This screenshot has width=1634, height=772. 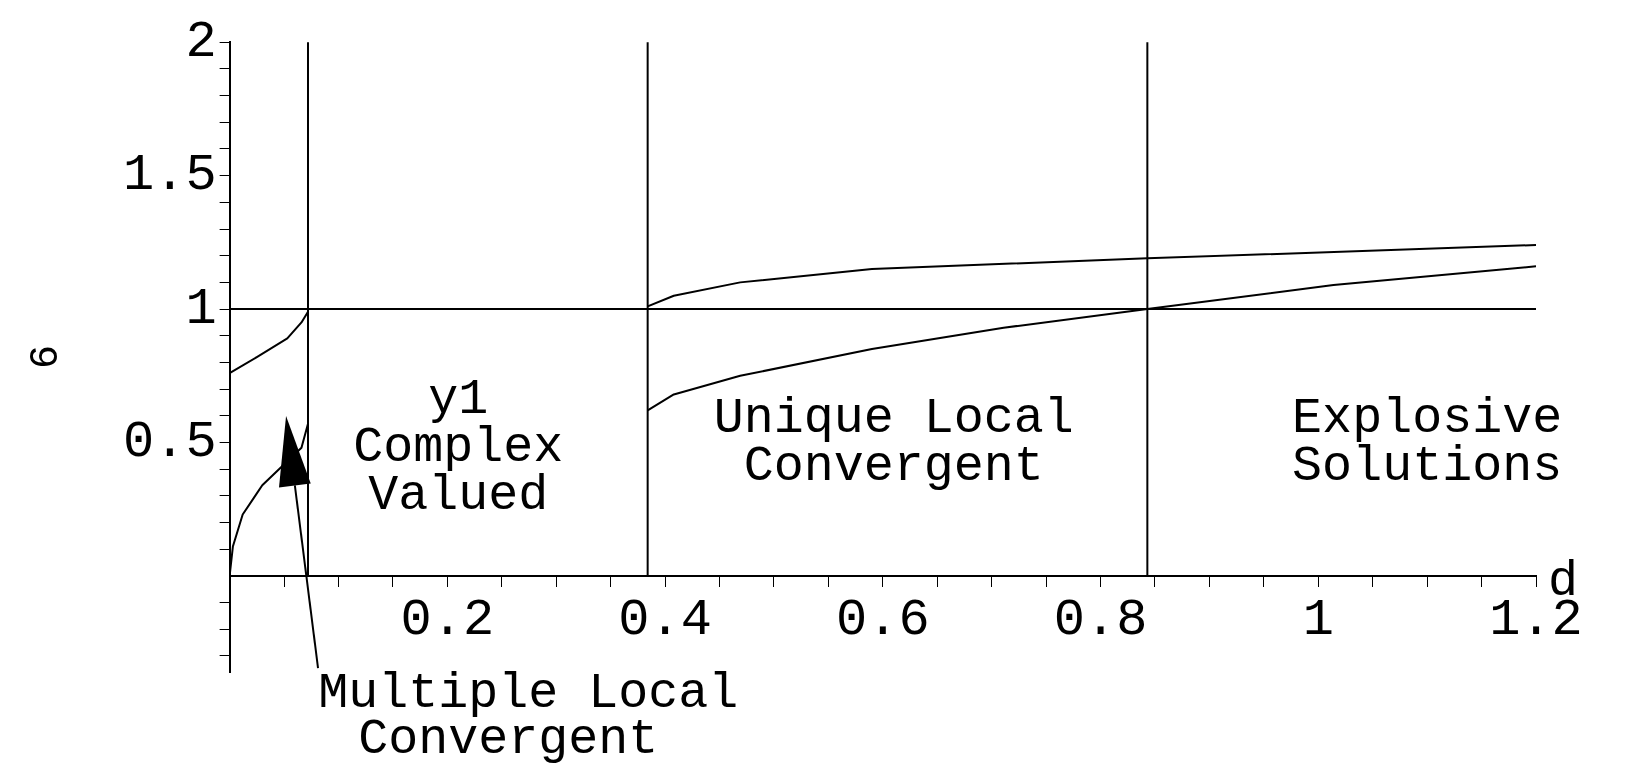 I want to click on y-tick-label: 0.5, so click(x=169, y=443).